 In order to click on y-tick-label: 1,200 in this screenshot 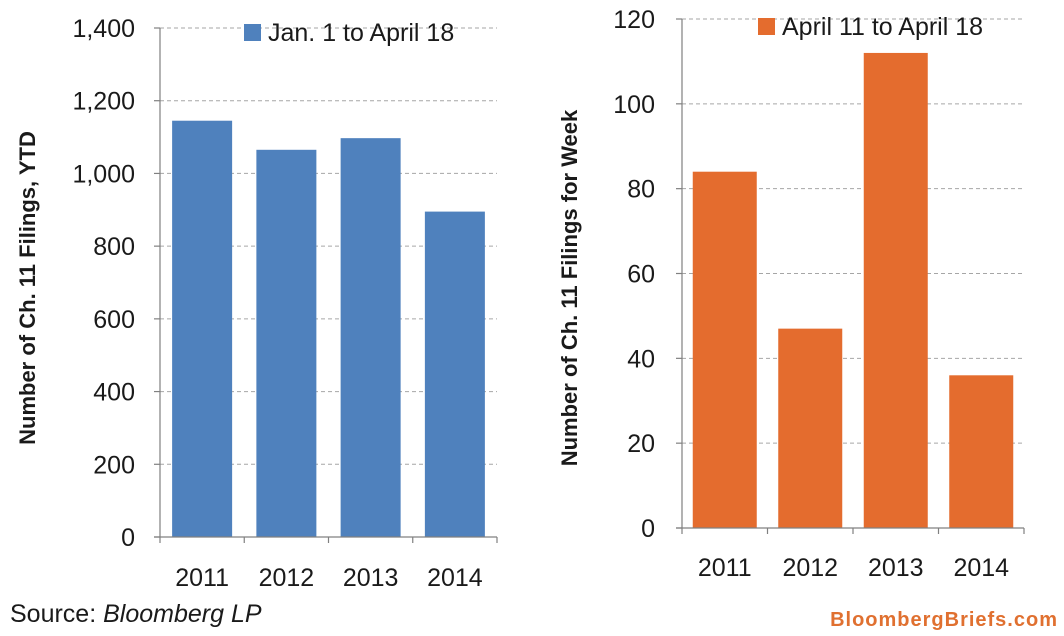, I will do `click(103, 102)`.